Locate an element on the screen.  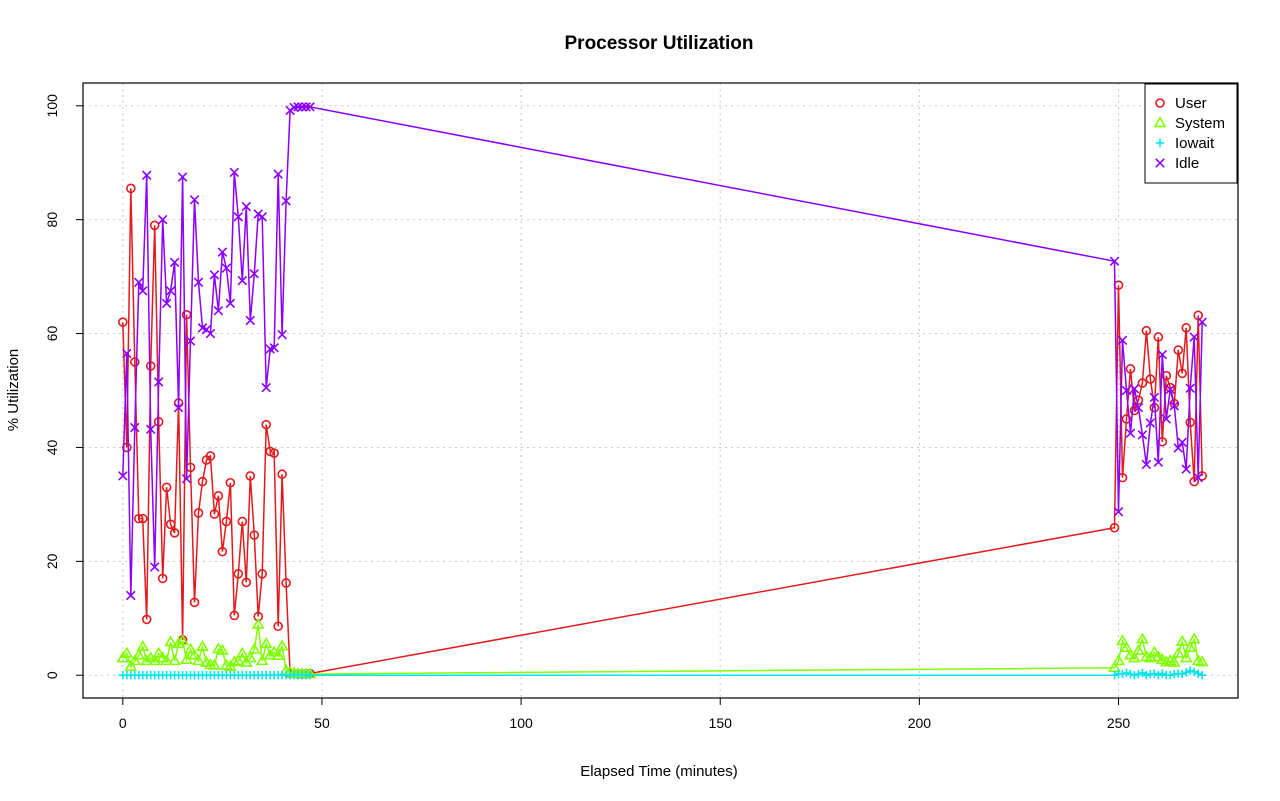
system-line is located at coordinates (662, 649).